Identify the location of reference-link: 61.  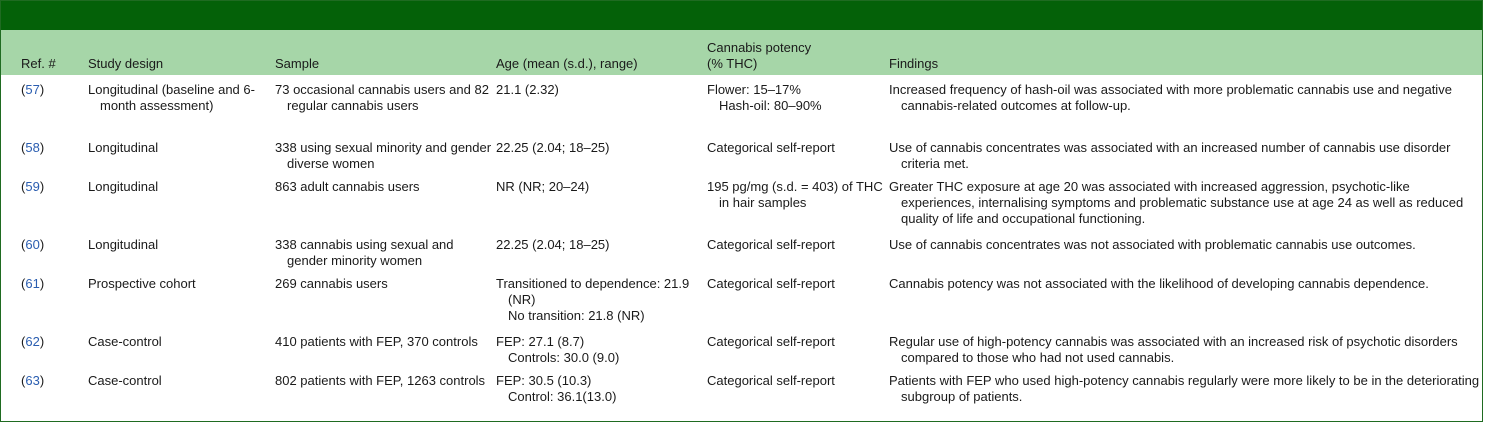
(32, 283).